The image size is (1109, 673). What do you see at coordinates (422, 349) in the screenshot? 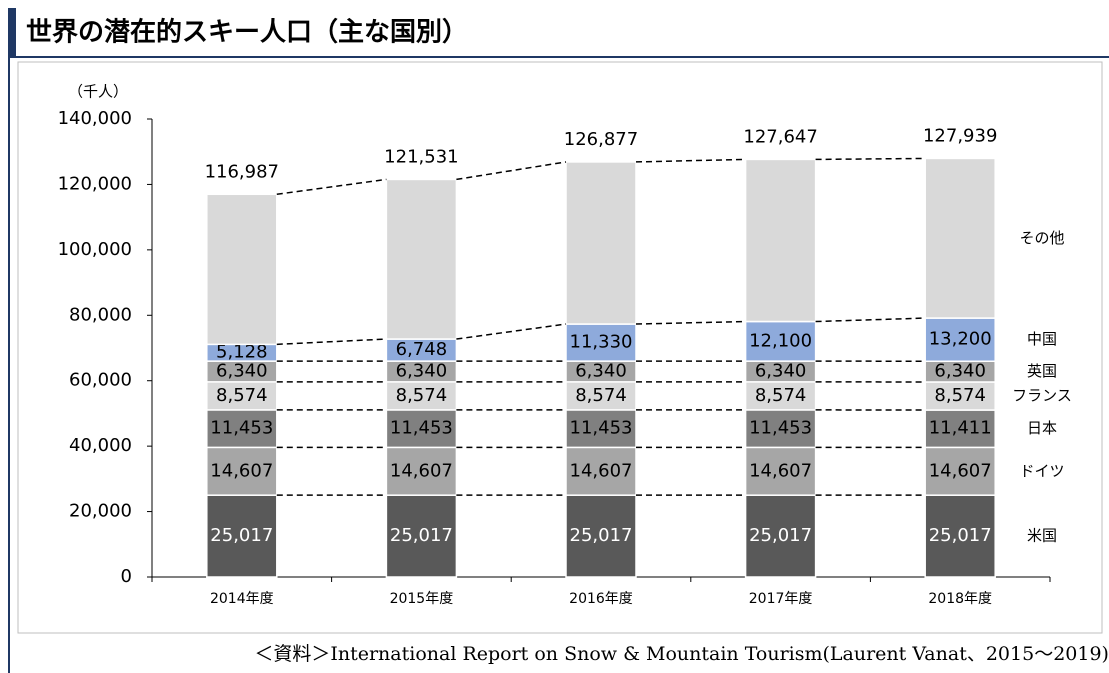
I see `data-label: 6,748` at bounding box center [422, 349].